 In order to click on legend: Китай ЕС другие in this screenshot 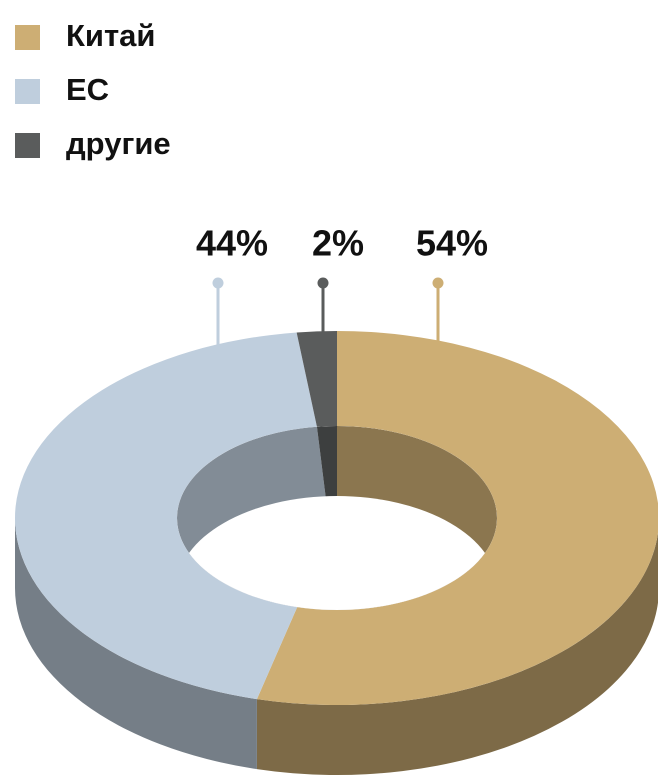, I will do `click(93, 89)`.